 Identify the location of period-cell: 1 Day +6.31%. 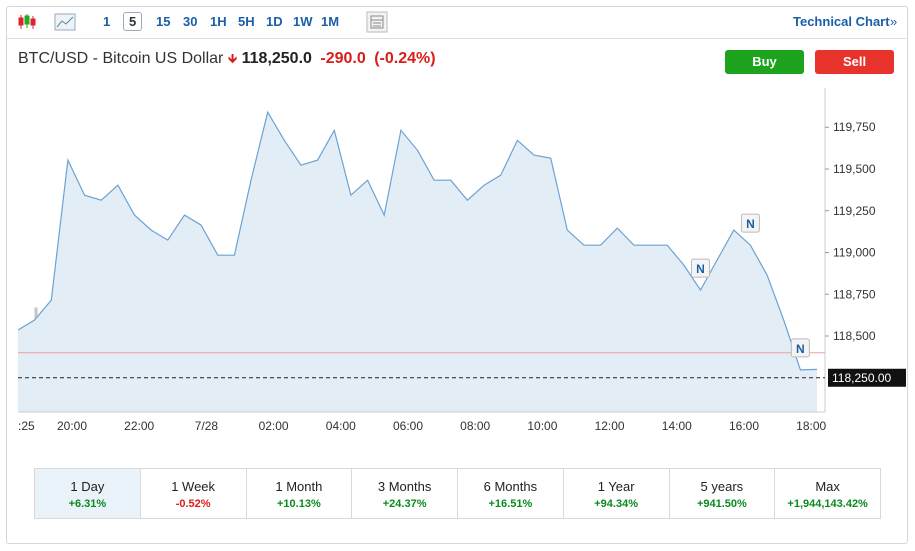
(87, 493).